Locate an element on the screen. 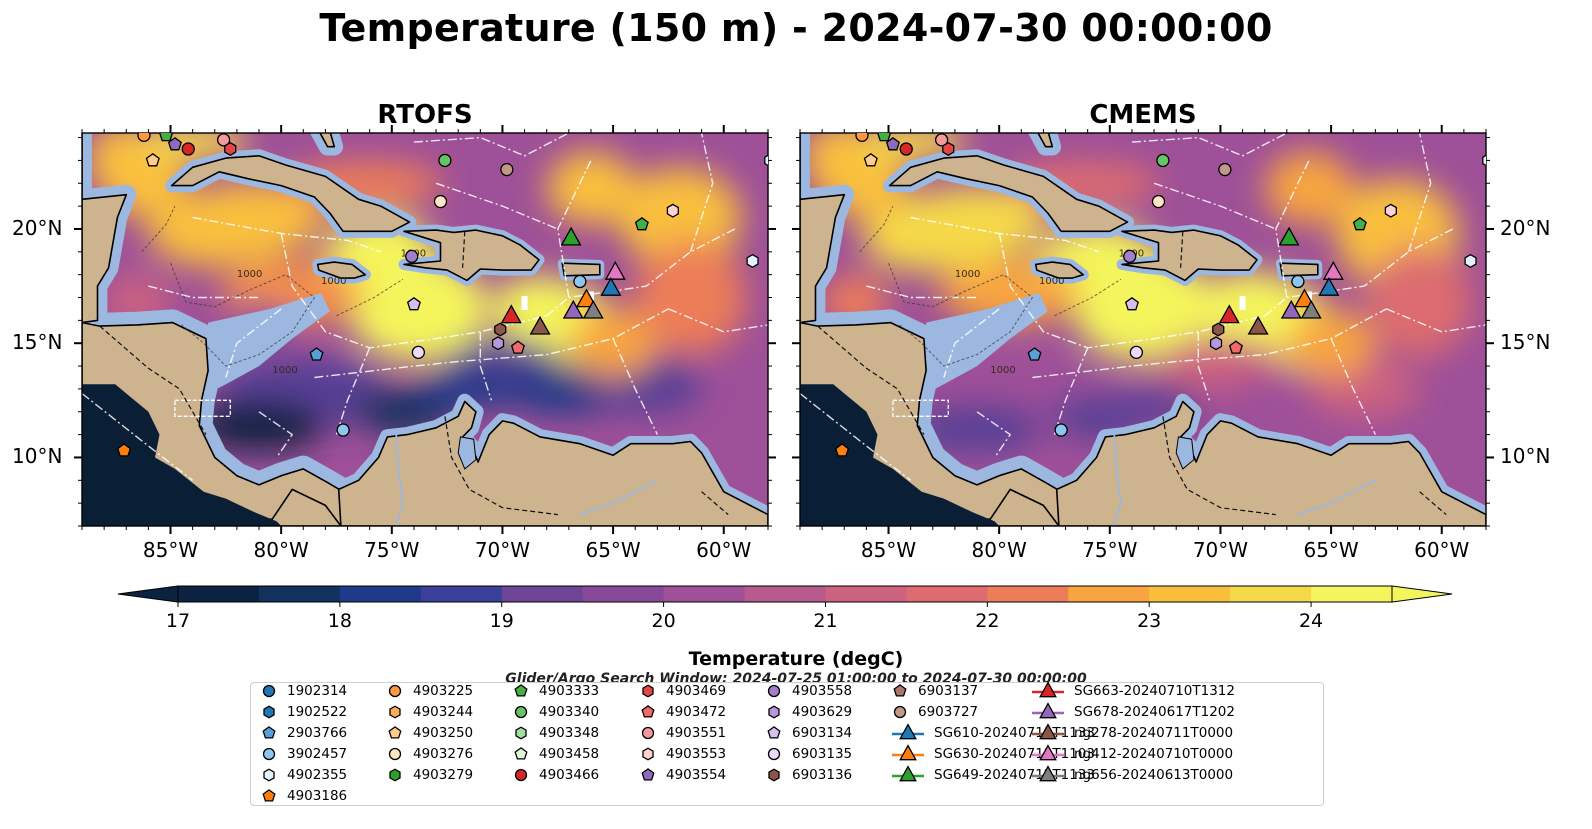 This screenshot has width=1592, height=829. y-tick-label: 15°N is located at coordinates (37, 342).